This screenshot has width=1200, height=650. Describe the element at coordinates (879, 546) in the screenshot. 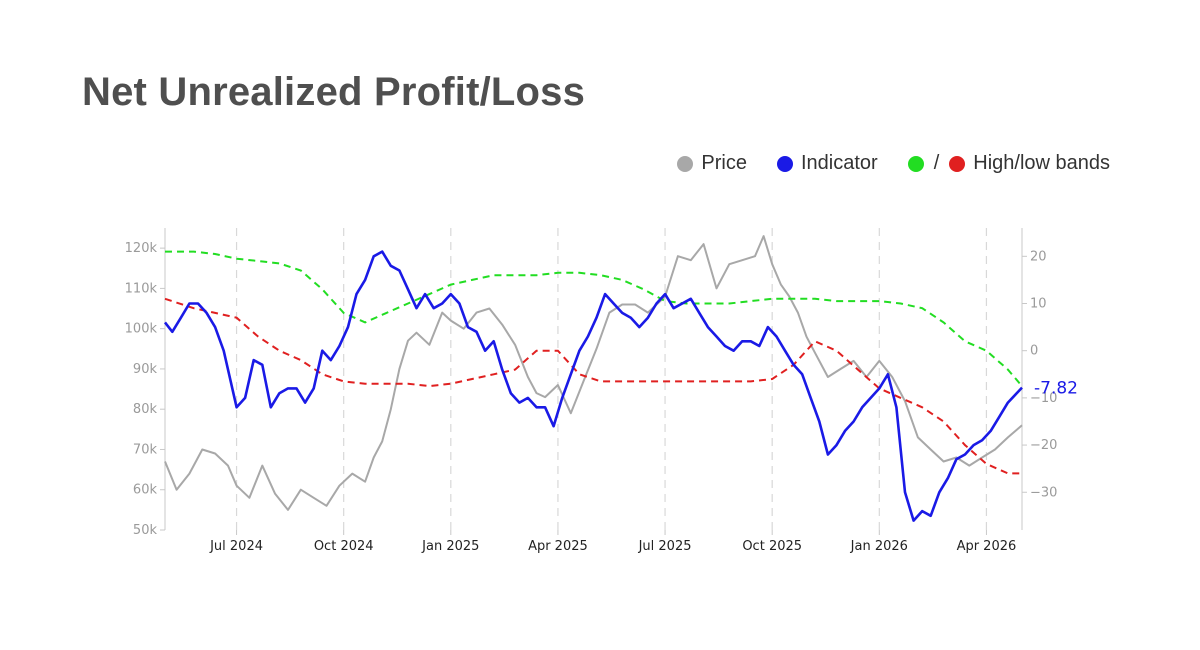

I see `x-tick-label-6: Jan 2026` at that location.